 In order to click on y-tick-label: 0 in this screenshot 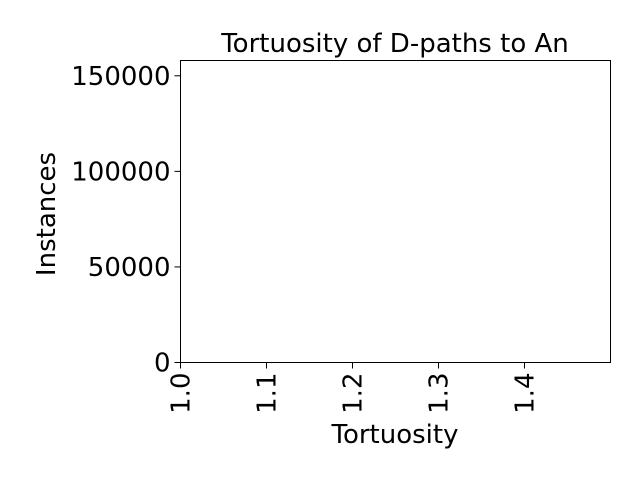, I will do `click(162, 364)`.